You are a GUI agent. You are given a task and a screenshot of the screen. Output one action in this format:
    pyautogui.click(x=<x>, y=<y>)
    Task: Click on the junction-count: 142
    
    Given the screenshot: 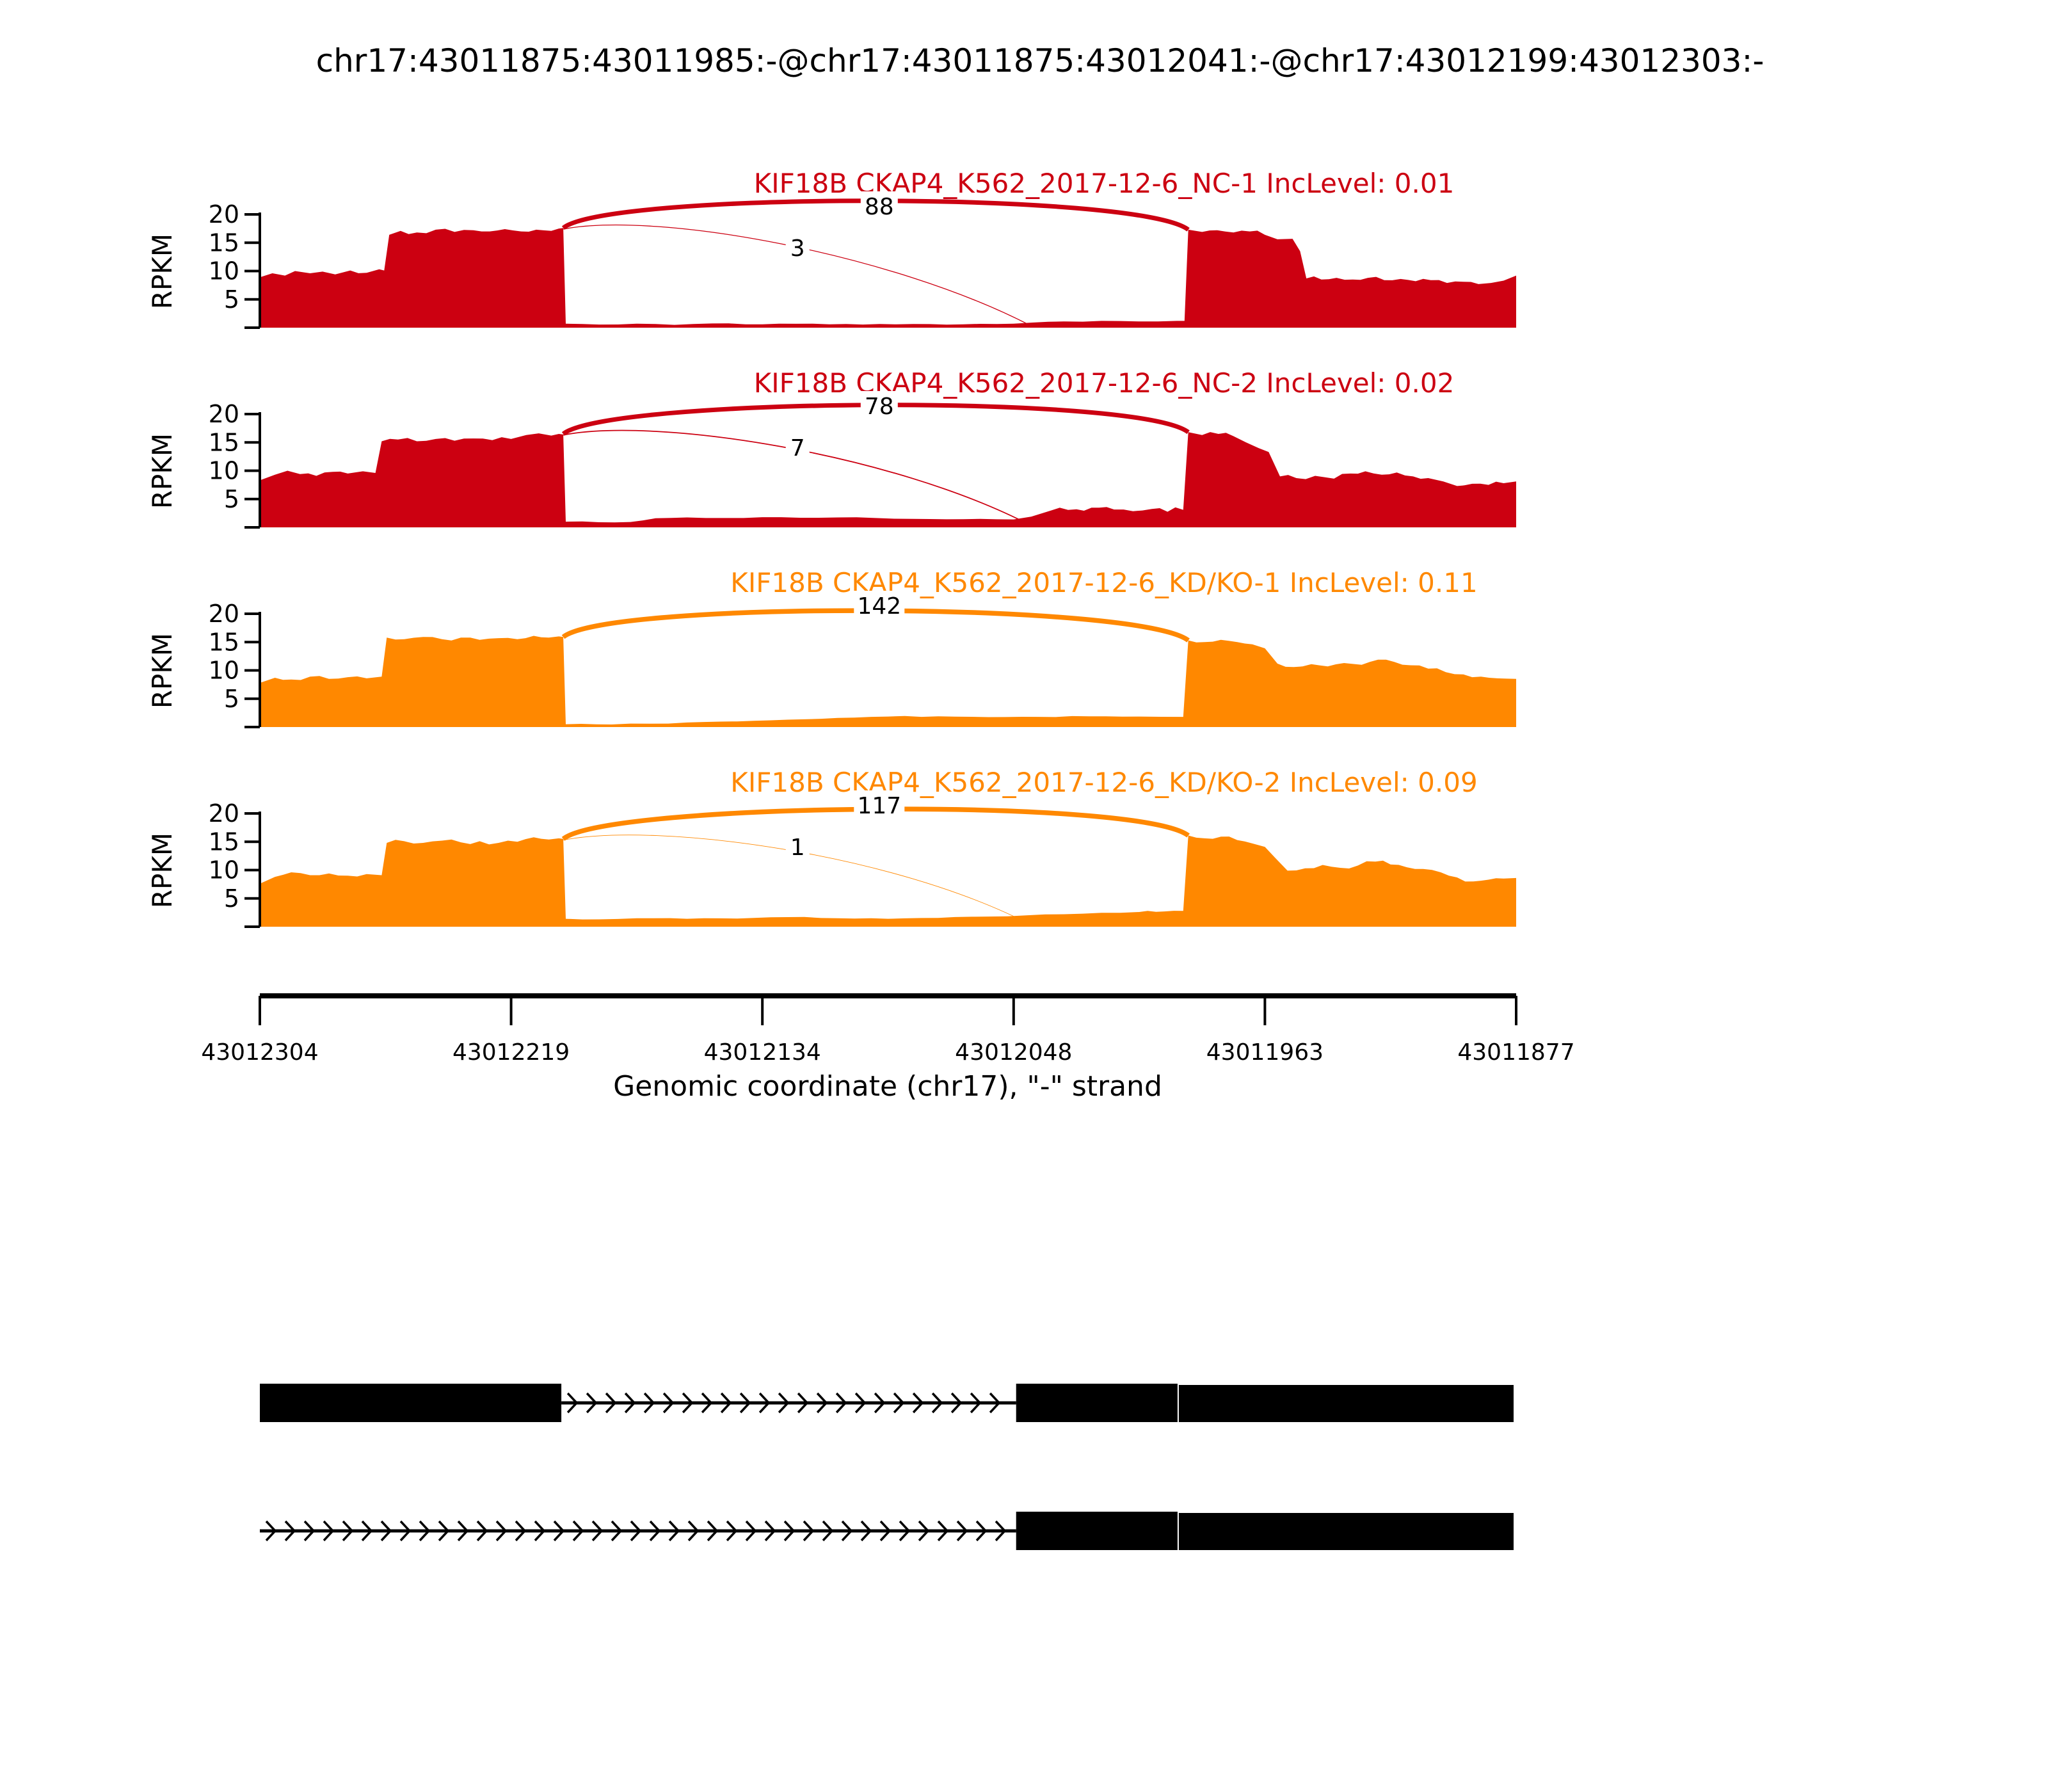 What is the action you would take?
    pyautogui.click(x=879, y=606)
    